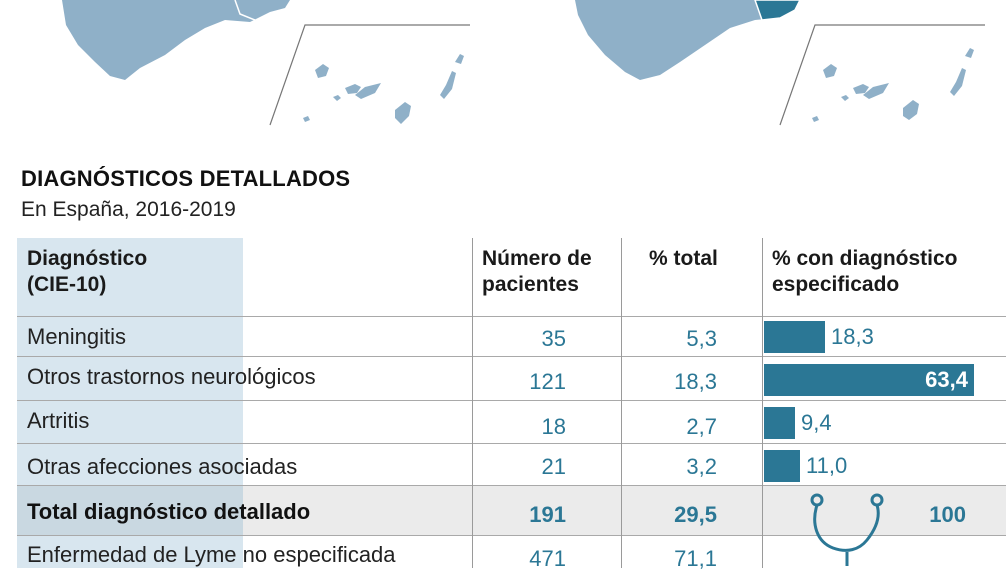  What do you see at coordinates (553, 466) in the screenshot?
I see `row-pacientes: 21` at bounding box center [553, 466].